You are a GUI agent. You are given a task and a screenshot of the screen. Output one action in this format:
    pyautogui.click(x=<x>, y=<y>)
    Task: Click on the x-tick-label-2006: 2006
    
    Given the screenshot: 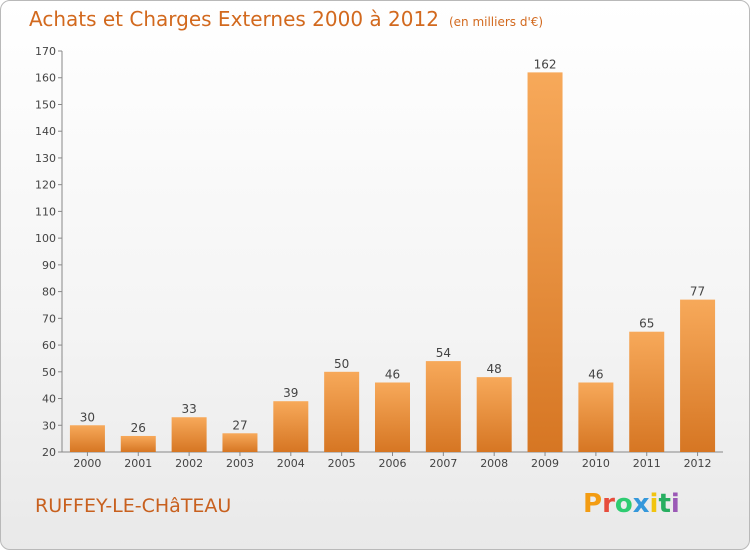 What is the action you would take?
    pyautogui.click(x=393, y=463)
    